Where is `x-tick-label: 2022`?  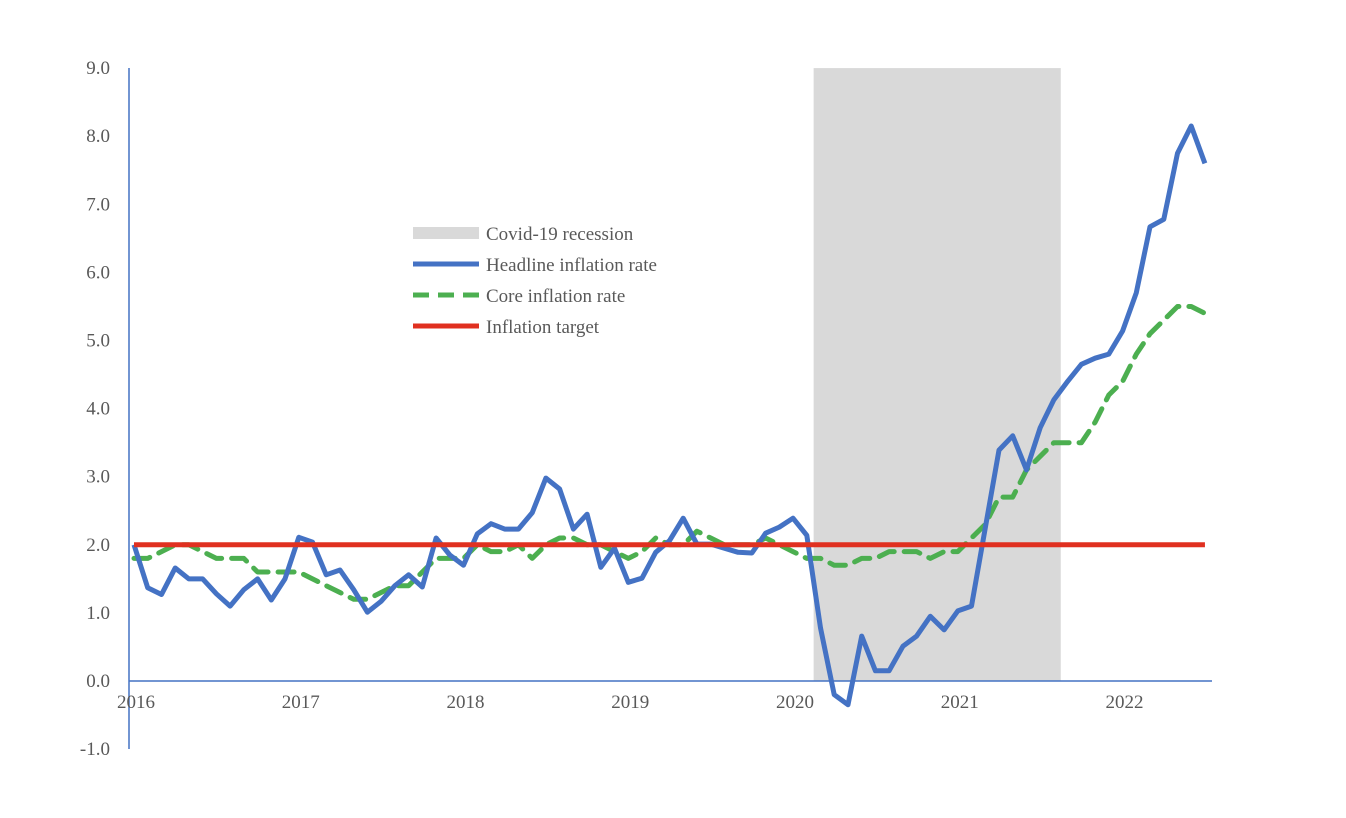
x-tick-label: 2022 is located at coordinates (1125, 702).